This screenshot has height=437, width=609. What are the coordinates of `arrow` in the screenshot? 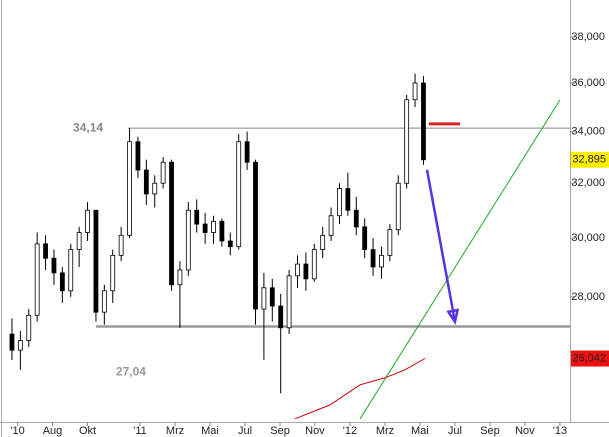 It's located at (441, 246).